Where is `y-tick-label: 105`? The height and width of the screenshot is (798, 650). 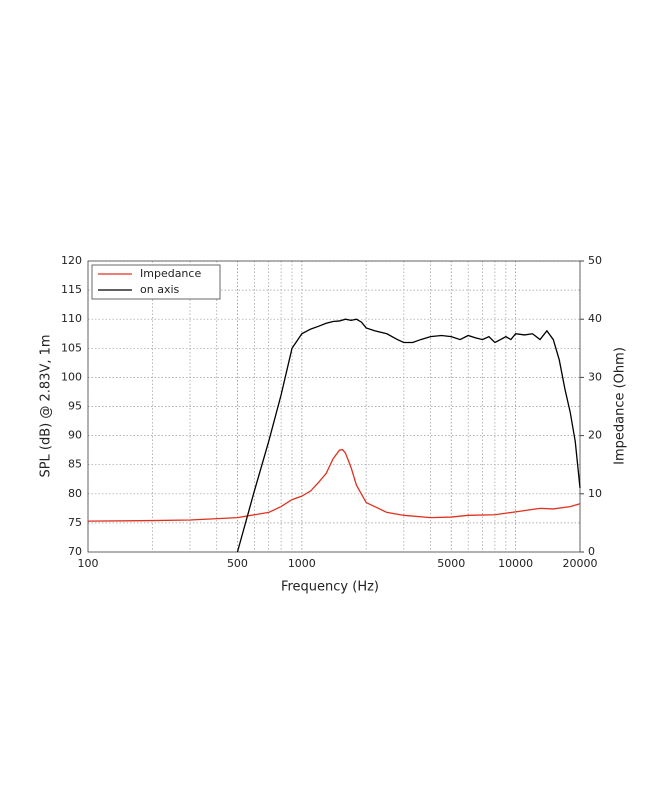
y-tick-label: 105 is located at coordinates (71, 347).